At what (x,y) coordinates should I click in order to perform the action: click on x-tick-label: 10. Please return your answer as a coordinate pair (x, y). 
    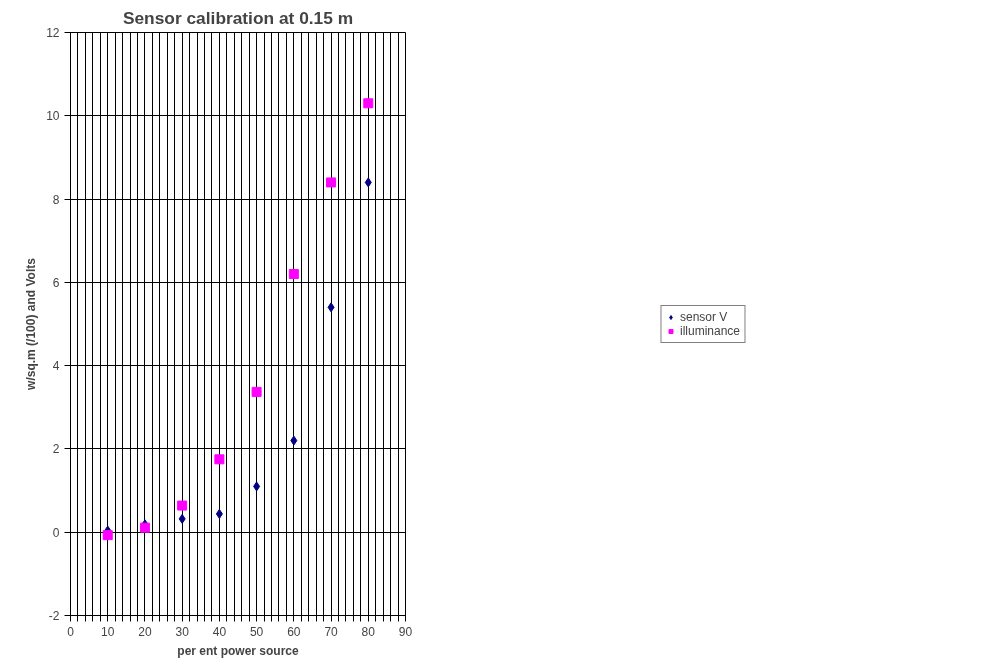
    Looking at the image, I should click on (108, 631).